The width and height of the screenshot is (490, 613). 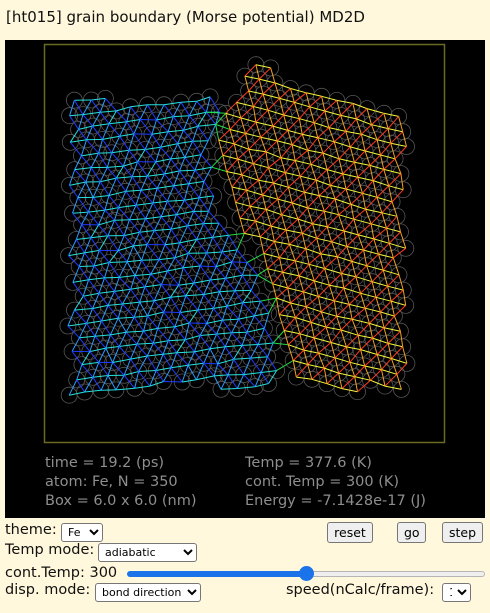 I want to click on step-button: step, so click(x=462, y=532).